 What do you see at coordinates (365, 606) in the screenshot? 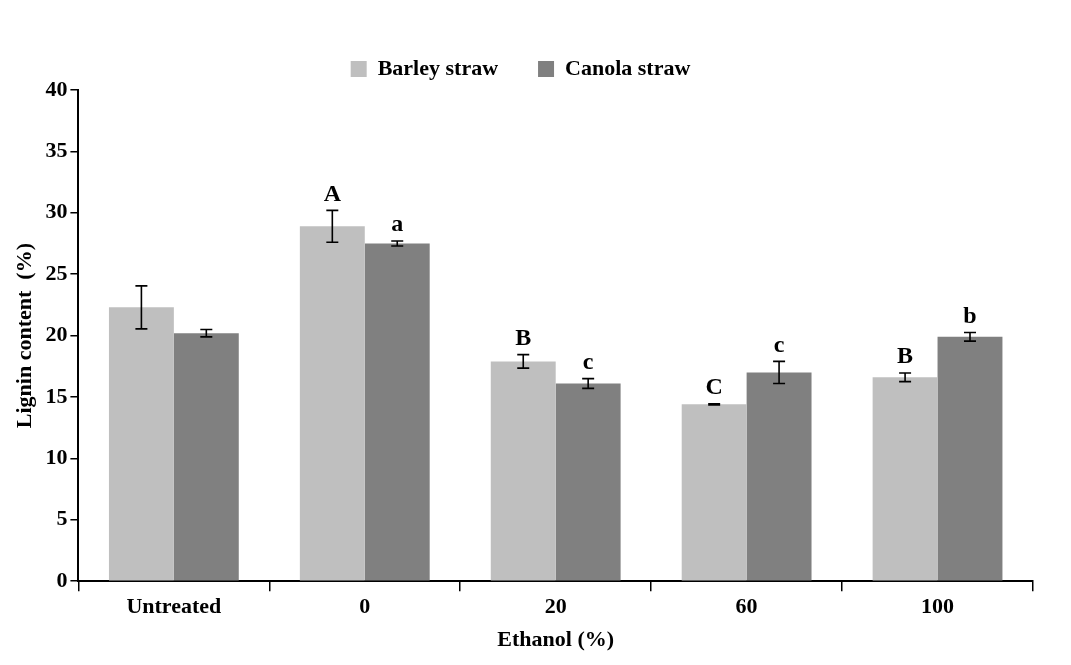
I see `x-tick-label: 0` at bounding box center [365, 606].